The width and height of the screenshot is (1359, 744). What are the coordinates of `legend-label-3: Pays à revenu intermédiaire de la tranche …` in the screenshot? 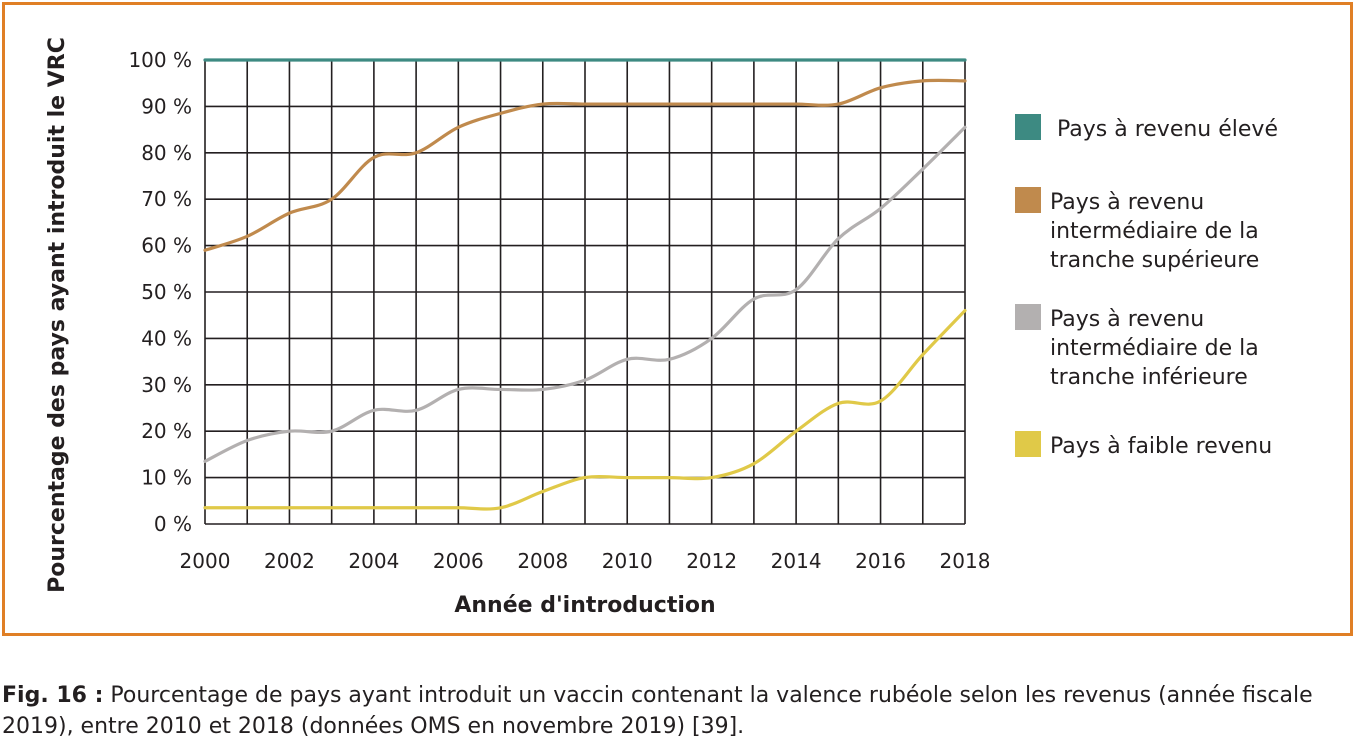 It's located at (1154, 348).